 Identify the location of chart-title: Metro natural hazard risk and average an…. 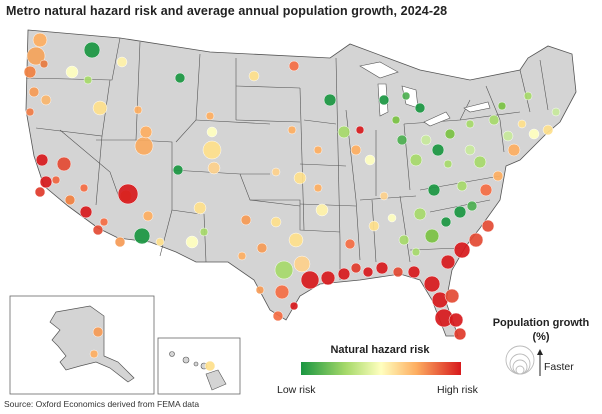
(227, 11).